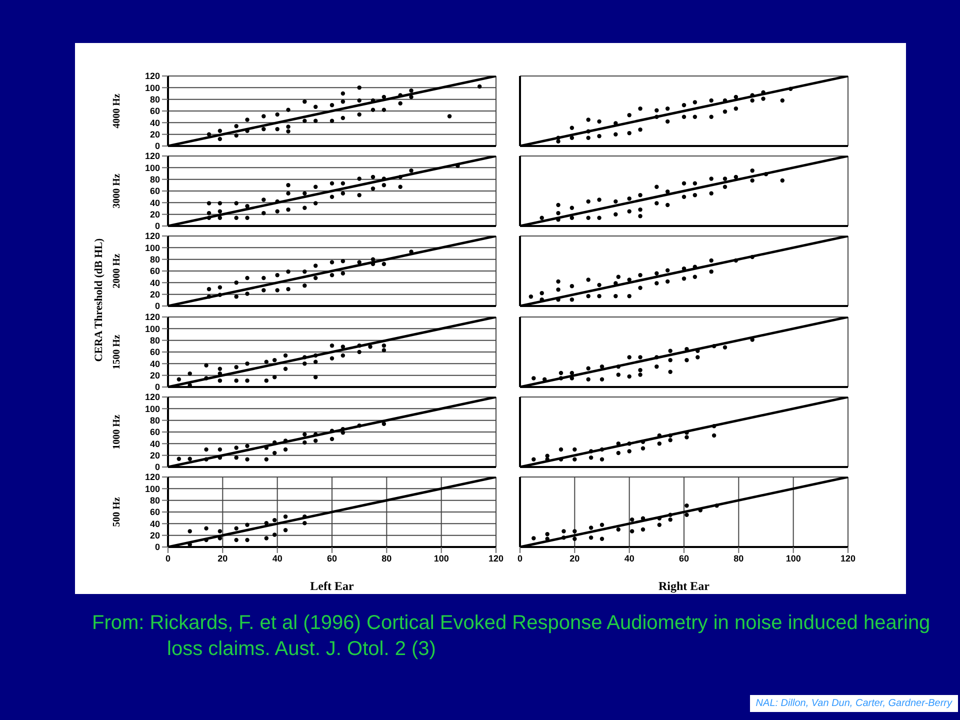 The width and height of the screenshot is (960, 720). I want to click on x-tick-label: 60, so click(332, 558).